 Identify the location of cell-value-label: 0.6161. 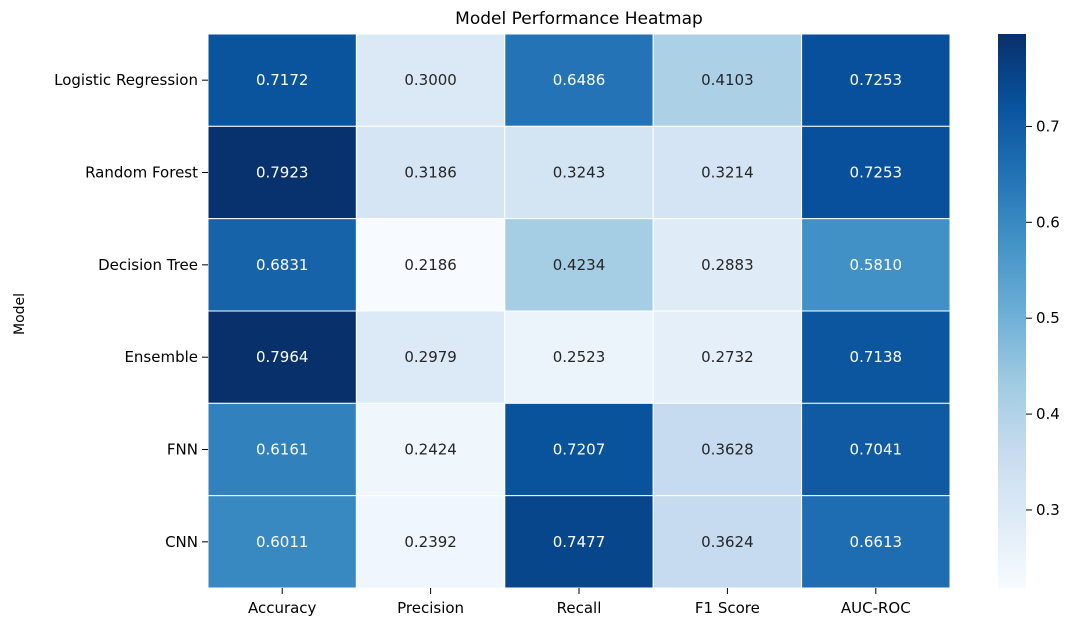
(282, 450).